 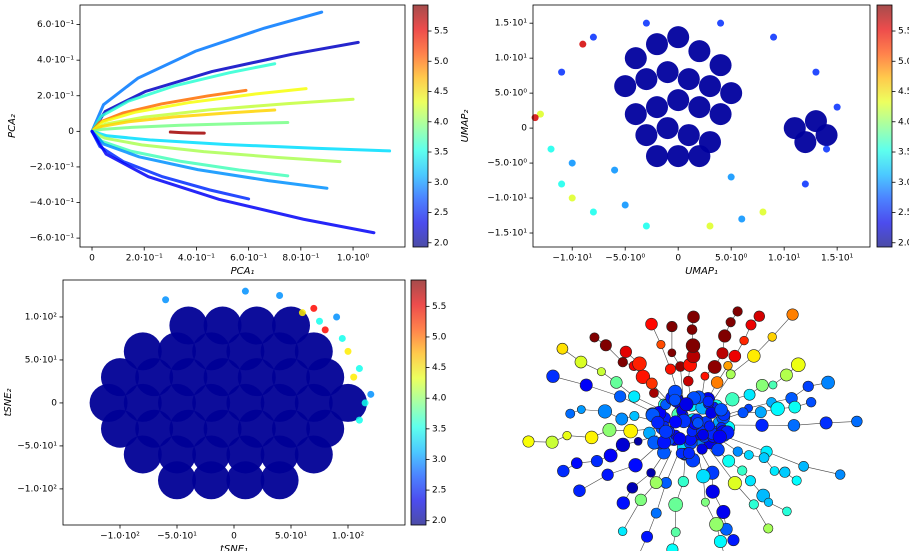 I want to click on x-tick-label: 0, so click(x=234, y=537).